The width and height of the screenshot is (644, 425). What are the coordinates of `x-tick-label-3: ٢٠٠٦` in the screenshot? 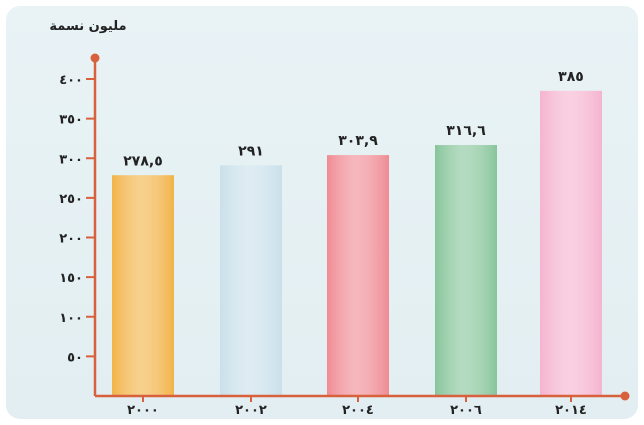 It's located at (466, 410).